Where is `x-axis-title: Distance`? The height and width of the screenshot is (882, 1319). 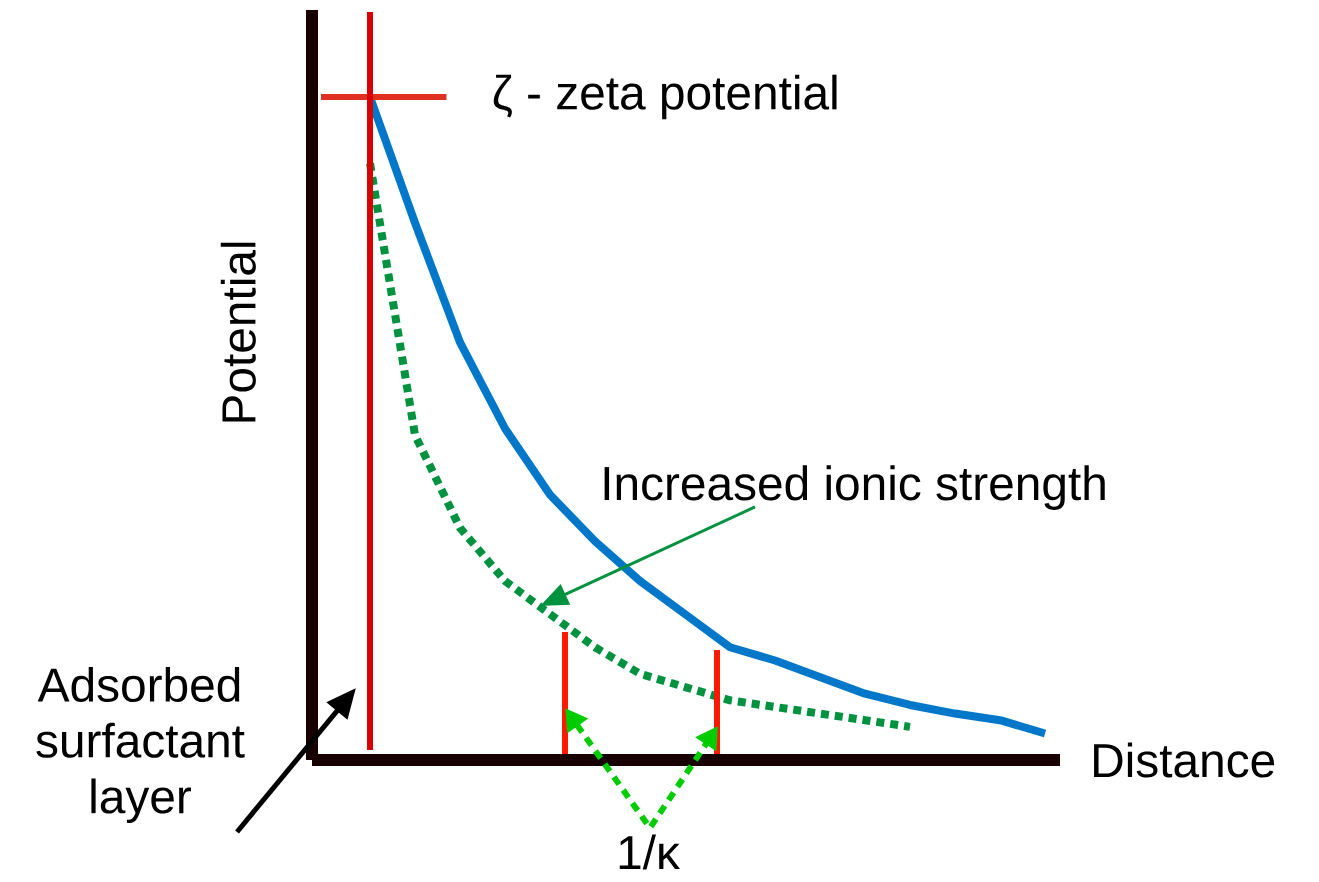 x-axis-title: Distance is located at coordinates (1184, 760).